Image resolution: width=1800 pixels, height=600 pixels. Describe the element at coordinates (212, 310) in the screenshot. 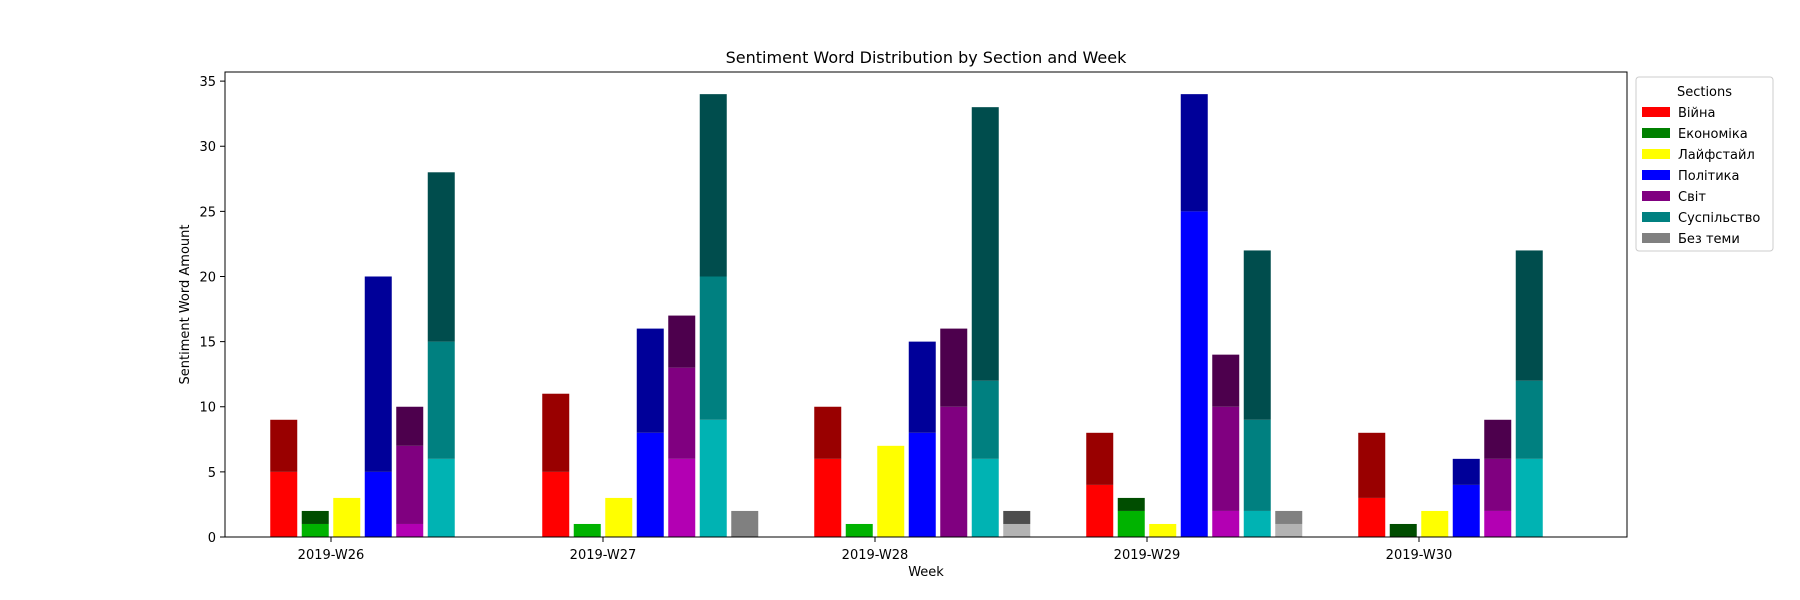

I see `y-axis: 0 5 10 15 20 25 30 35` at that location.